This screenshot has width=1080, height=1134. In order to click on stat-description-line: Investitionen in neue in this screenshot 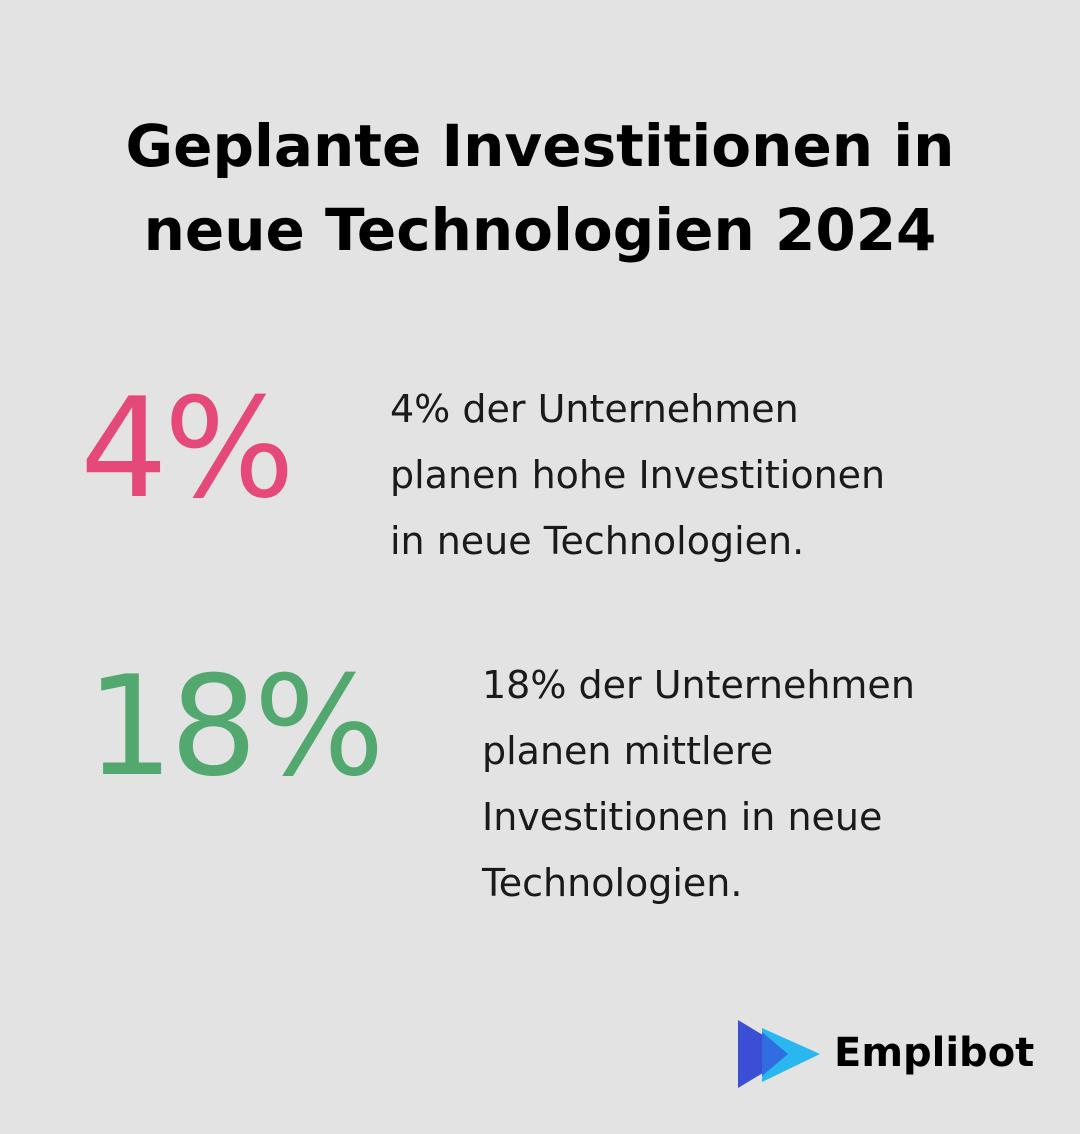, I will do `click(682, 817)`.